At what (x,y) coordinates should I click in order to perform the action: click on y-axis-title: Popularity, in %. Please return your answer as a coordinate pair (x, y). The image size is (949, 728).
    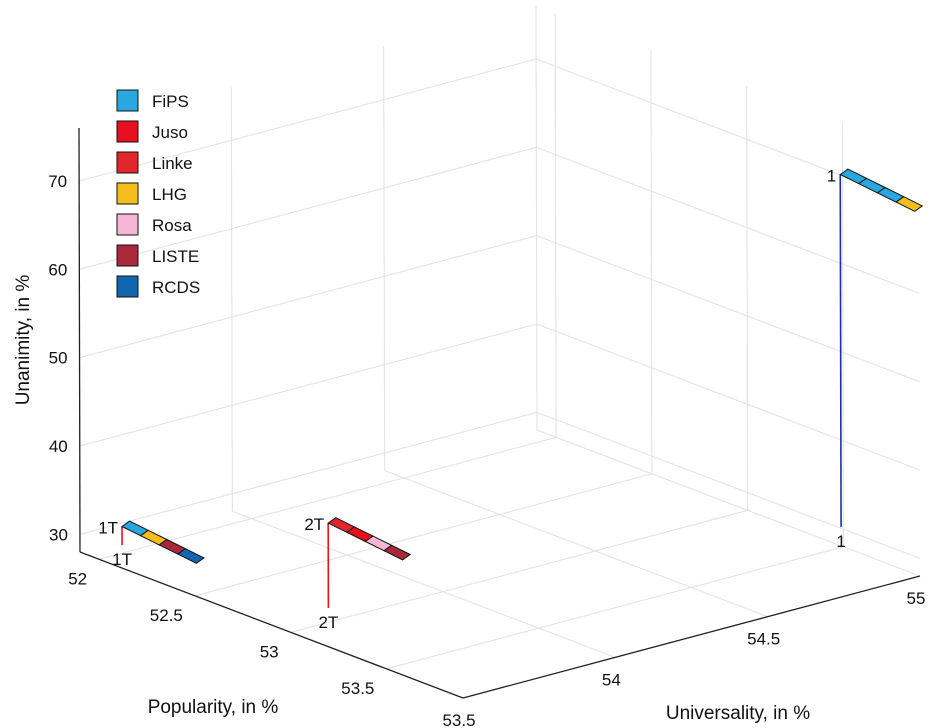
    Looking at the image, I should click on (213, 707).